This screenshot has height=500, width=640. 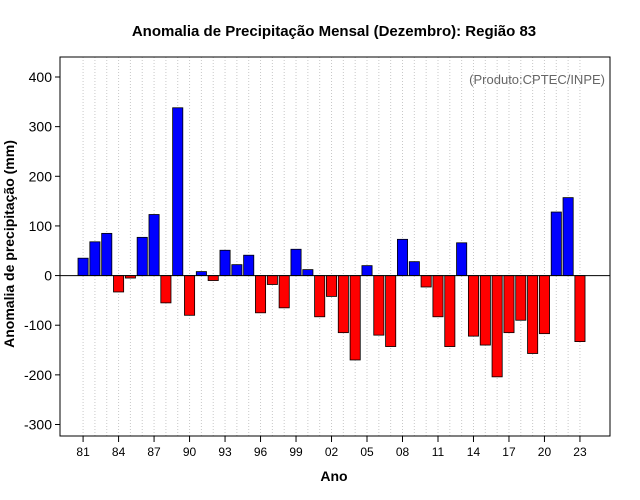 I want to click on x-tick-label: 96, so click(x=261, y=452).